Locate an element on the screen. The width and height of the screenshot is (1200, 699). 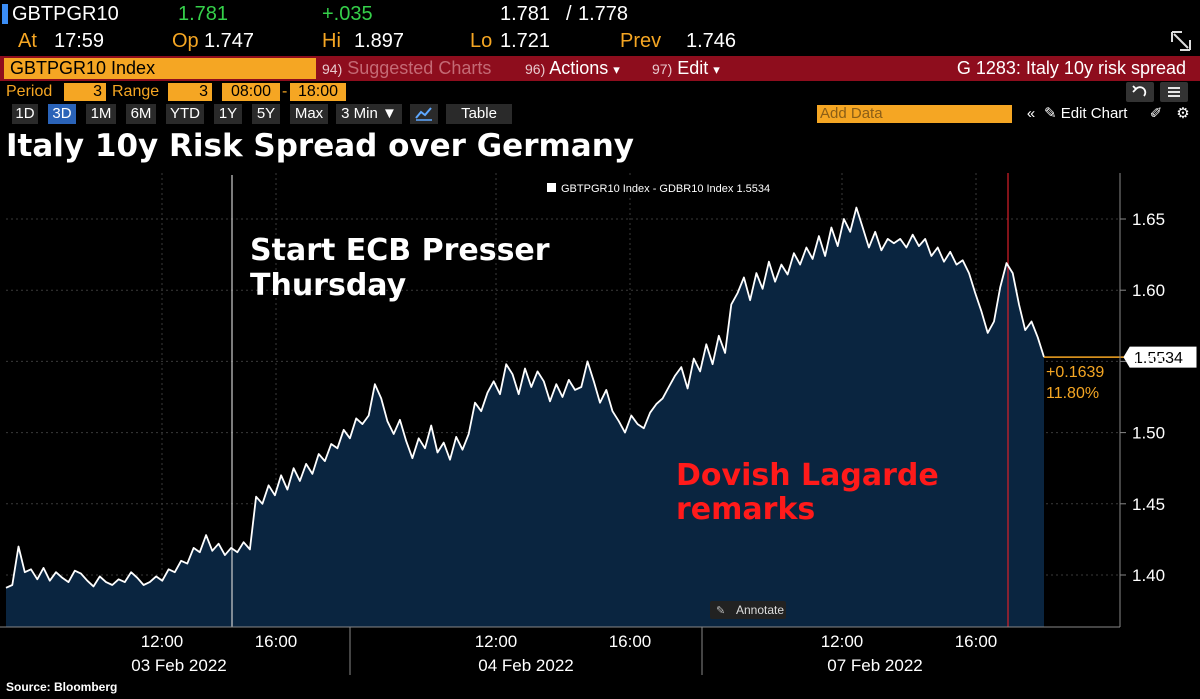
last-value-label: 1.5534 is located at coordinates (1158, 358).